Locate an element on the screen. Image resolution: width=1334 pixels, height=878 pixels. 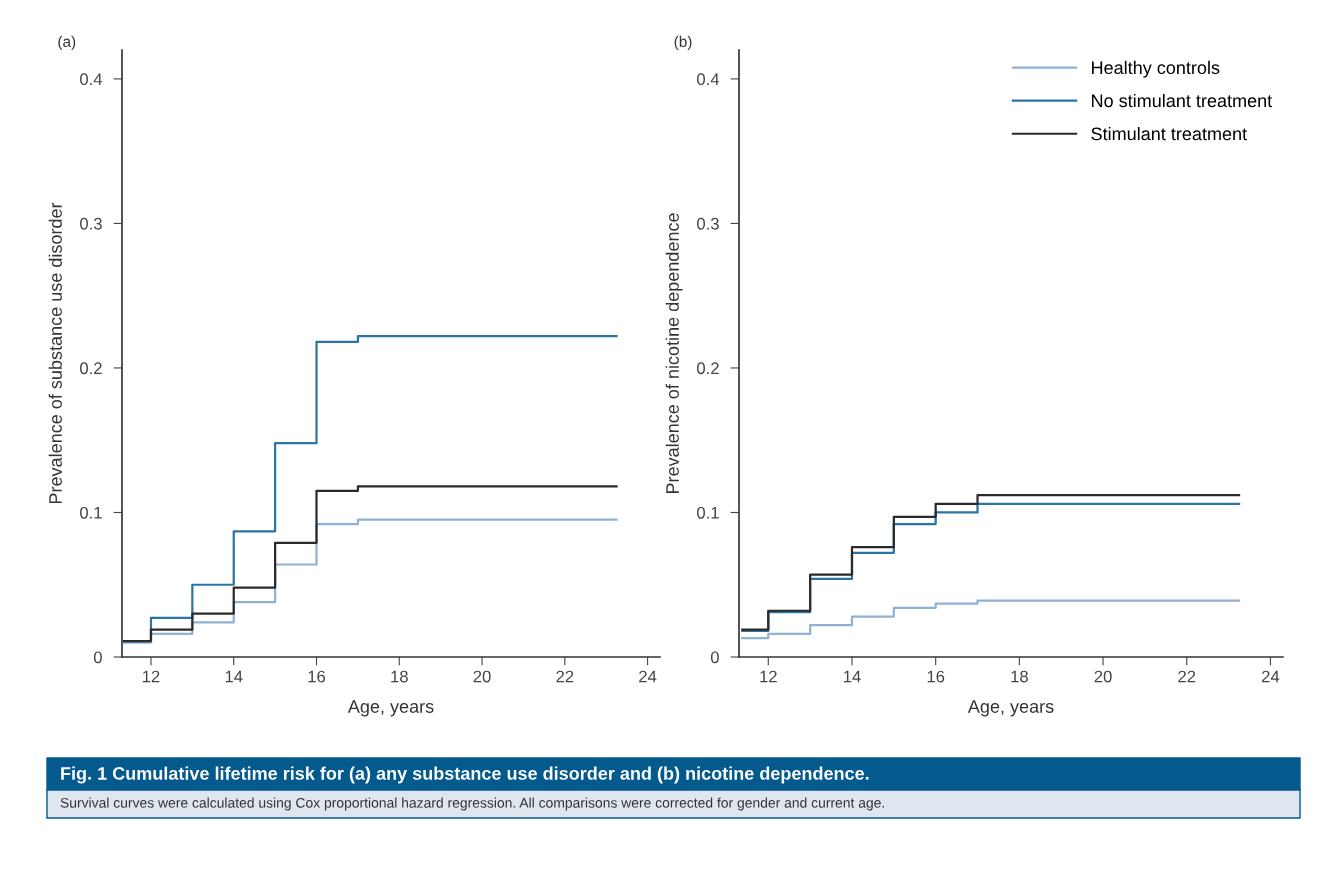
y-axis-title: Prevalence of nicotine dependence is located at coordinates (674, 353).